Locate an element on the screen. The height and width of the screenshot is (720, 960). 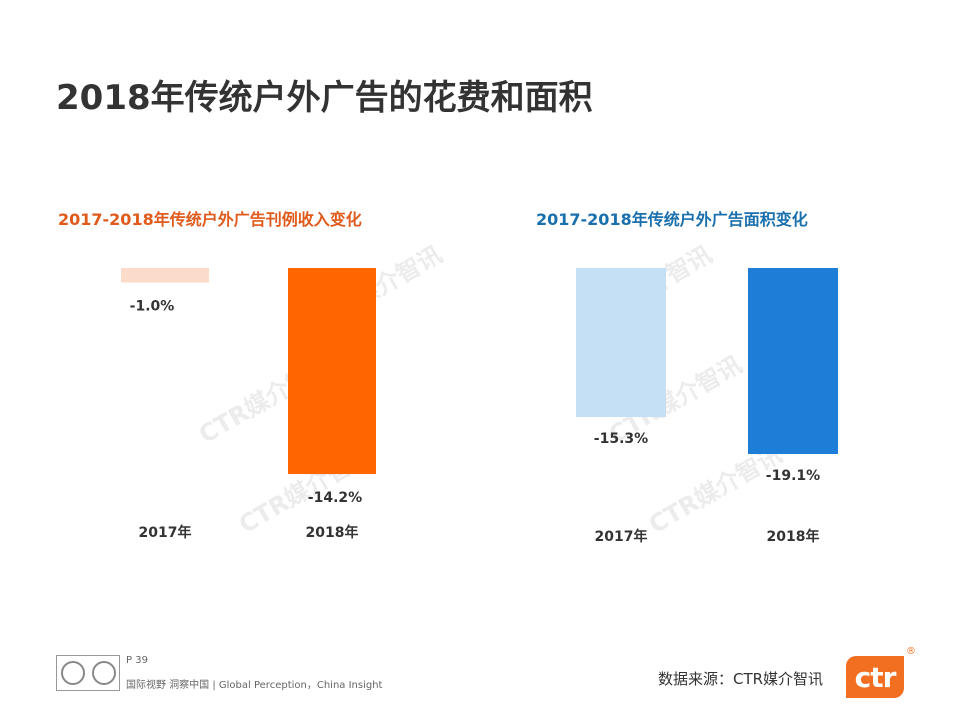
value-label: -15.3% is located at coordinates (621, 439).